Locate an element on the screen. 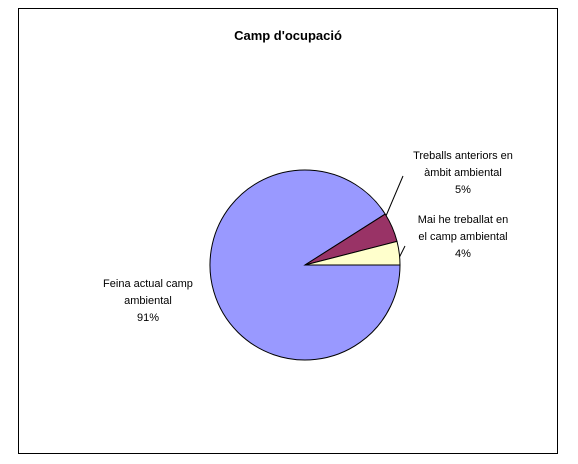 The width and height of the screenshot is (578, 464). data-label-value: 4% is located at coordinates (463, 254).